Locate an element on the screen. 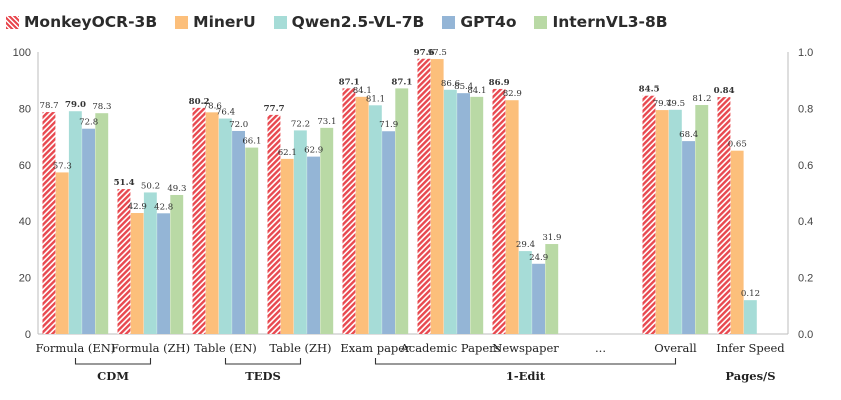 This screenshot has height=400, width=841. value-label: 51.4 is located at coordinates (124, 183).